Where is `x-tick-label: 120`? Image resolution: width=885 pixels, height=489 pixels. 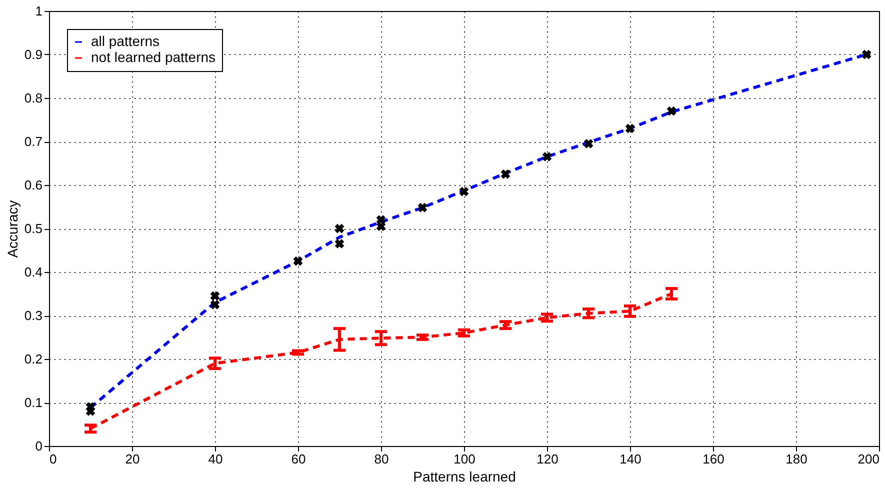
x-tick-label: 120 is located at coordinates (547, 459).